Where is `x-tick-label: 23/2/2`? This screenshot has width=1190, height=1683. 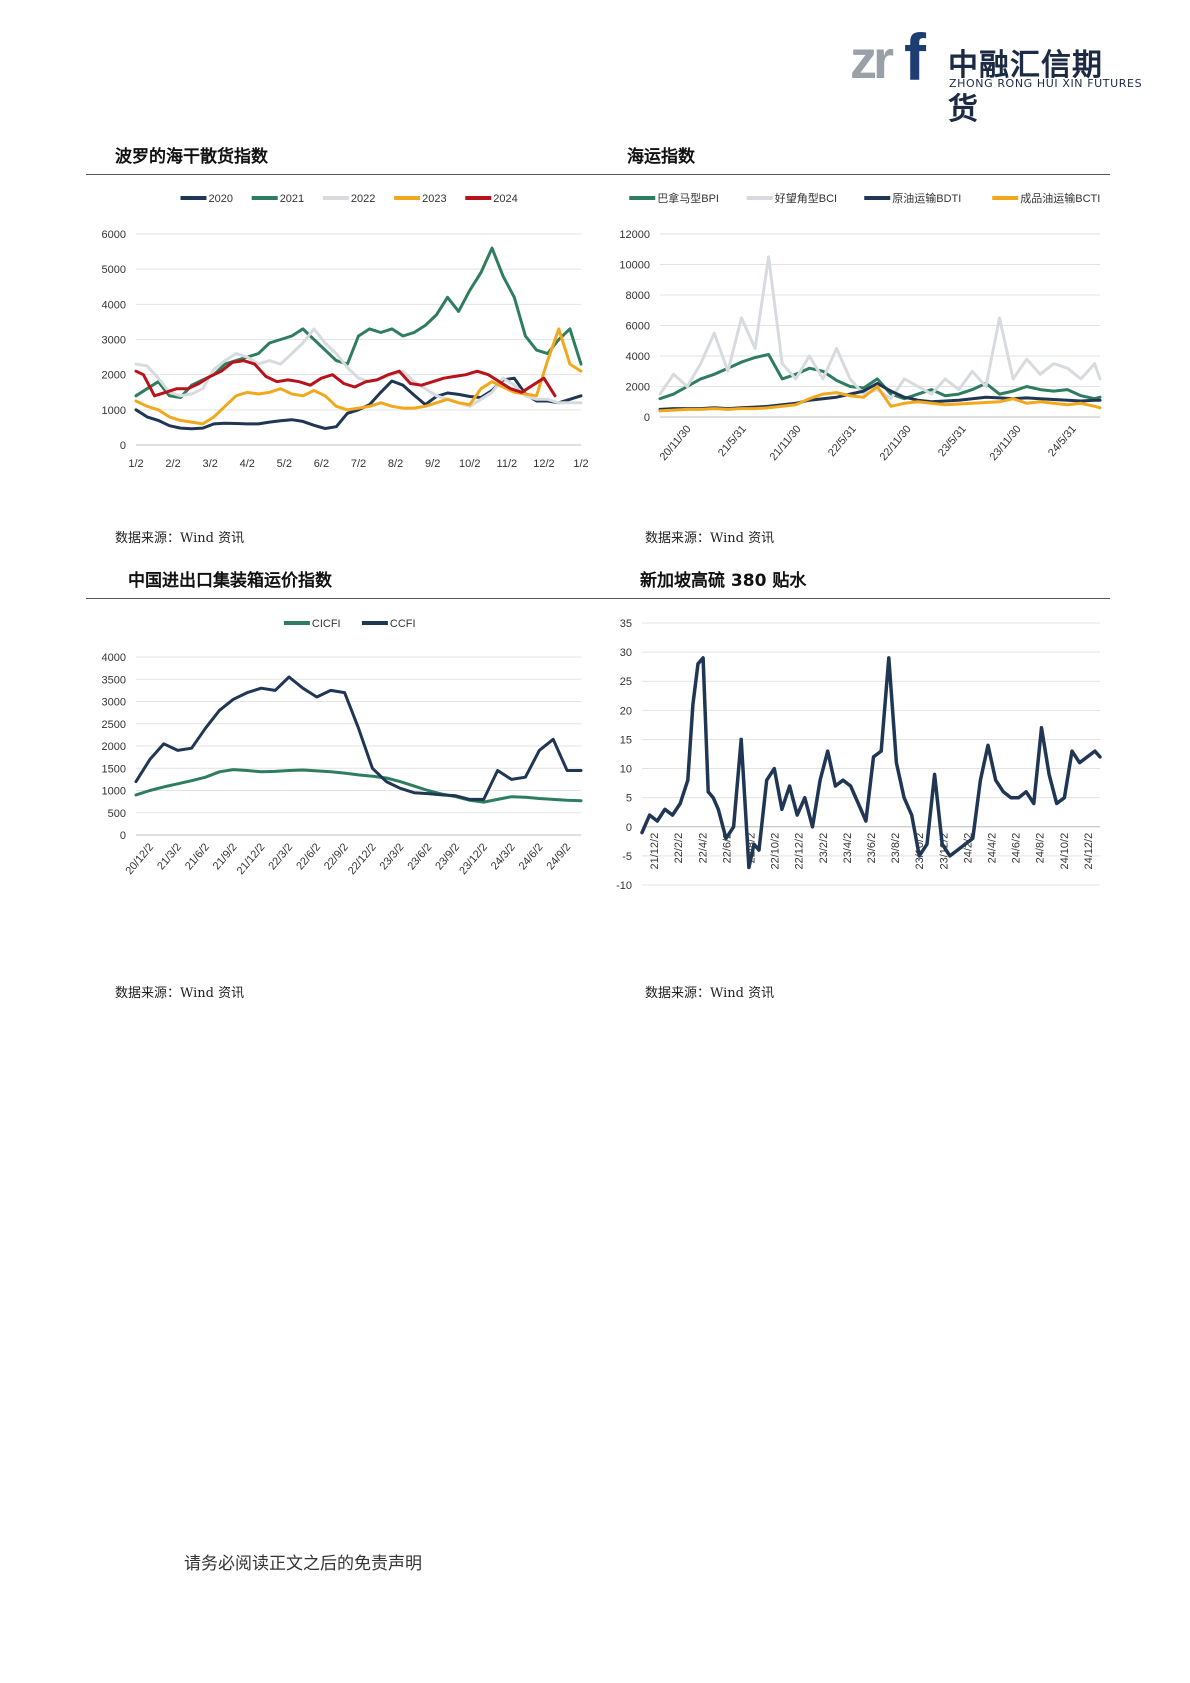 x-tick-label: 23/2/2 is located at coordinates (824, 848).